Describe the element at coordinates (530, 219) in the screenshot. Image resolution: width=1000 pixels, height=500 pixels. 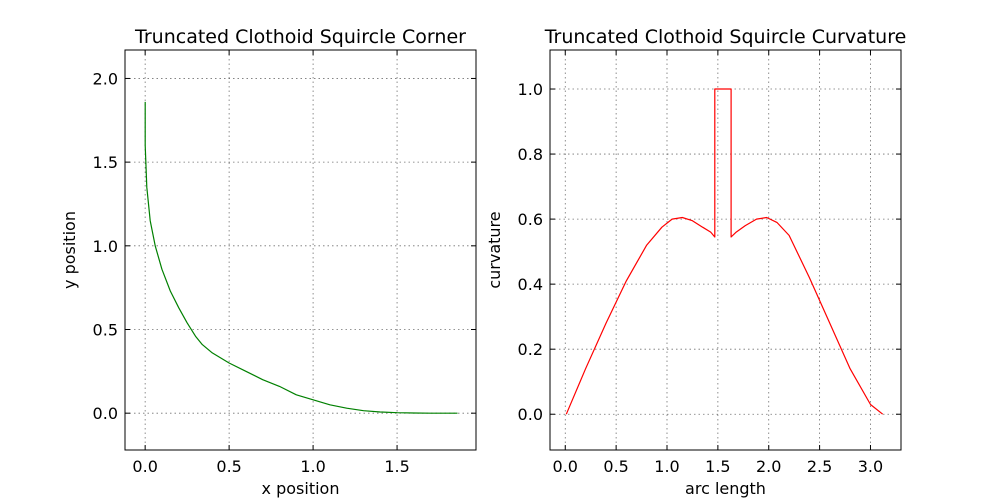
I see `y-tick-label: 0.6` at that location.